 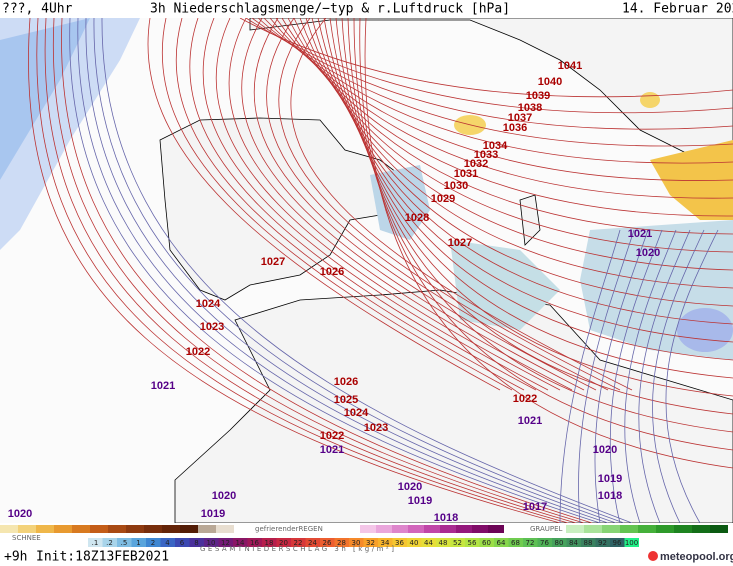 What do you see at coordinates (289, 529) in the screenshot?
I see `freezing-rain-label: gefrierenderREGEN` at bounding box center [289, 529].